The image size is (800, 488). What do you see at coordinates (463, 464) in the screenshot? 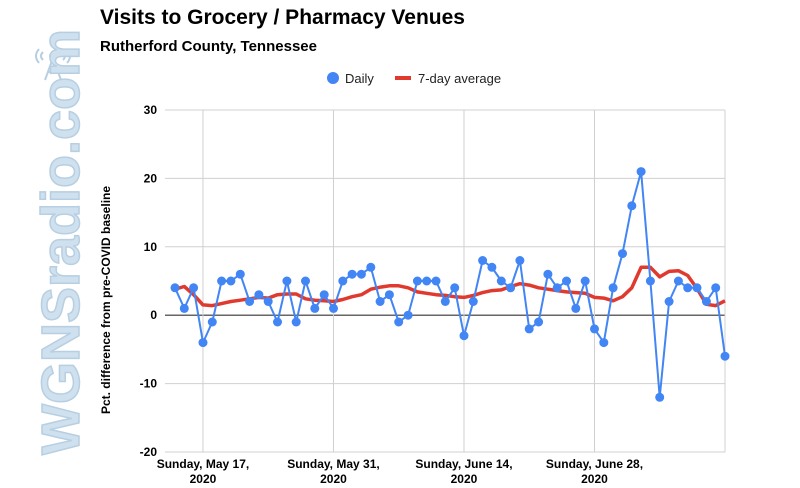
I see `x-tick-label: Sunday, June 14,` at bounding box center [463, 464].